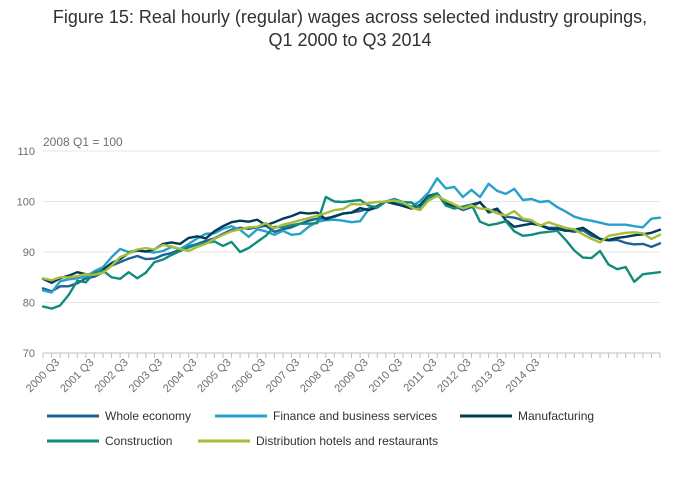  What do you see at coordinates (111, 376) in the screenshot?
I see `x-tick-label: 2002 Q3` at bounding box center [111, 376].